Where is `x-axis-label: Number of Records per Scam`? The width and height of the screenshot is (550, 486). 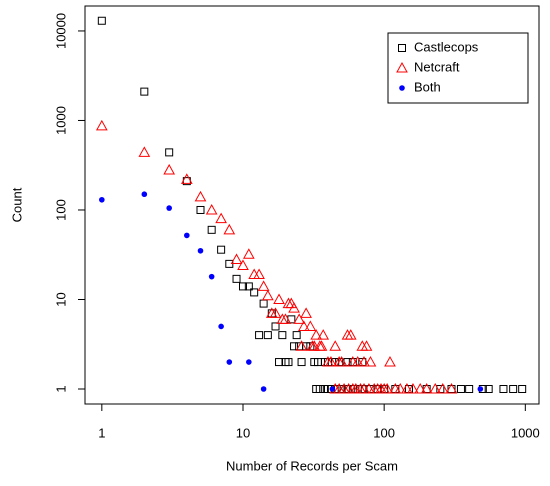 x-axis-label: Number of Records per Scam is located at coordinates (312, 465).